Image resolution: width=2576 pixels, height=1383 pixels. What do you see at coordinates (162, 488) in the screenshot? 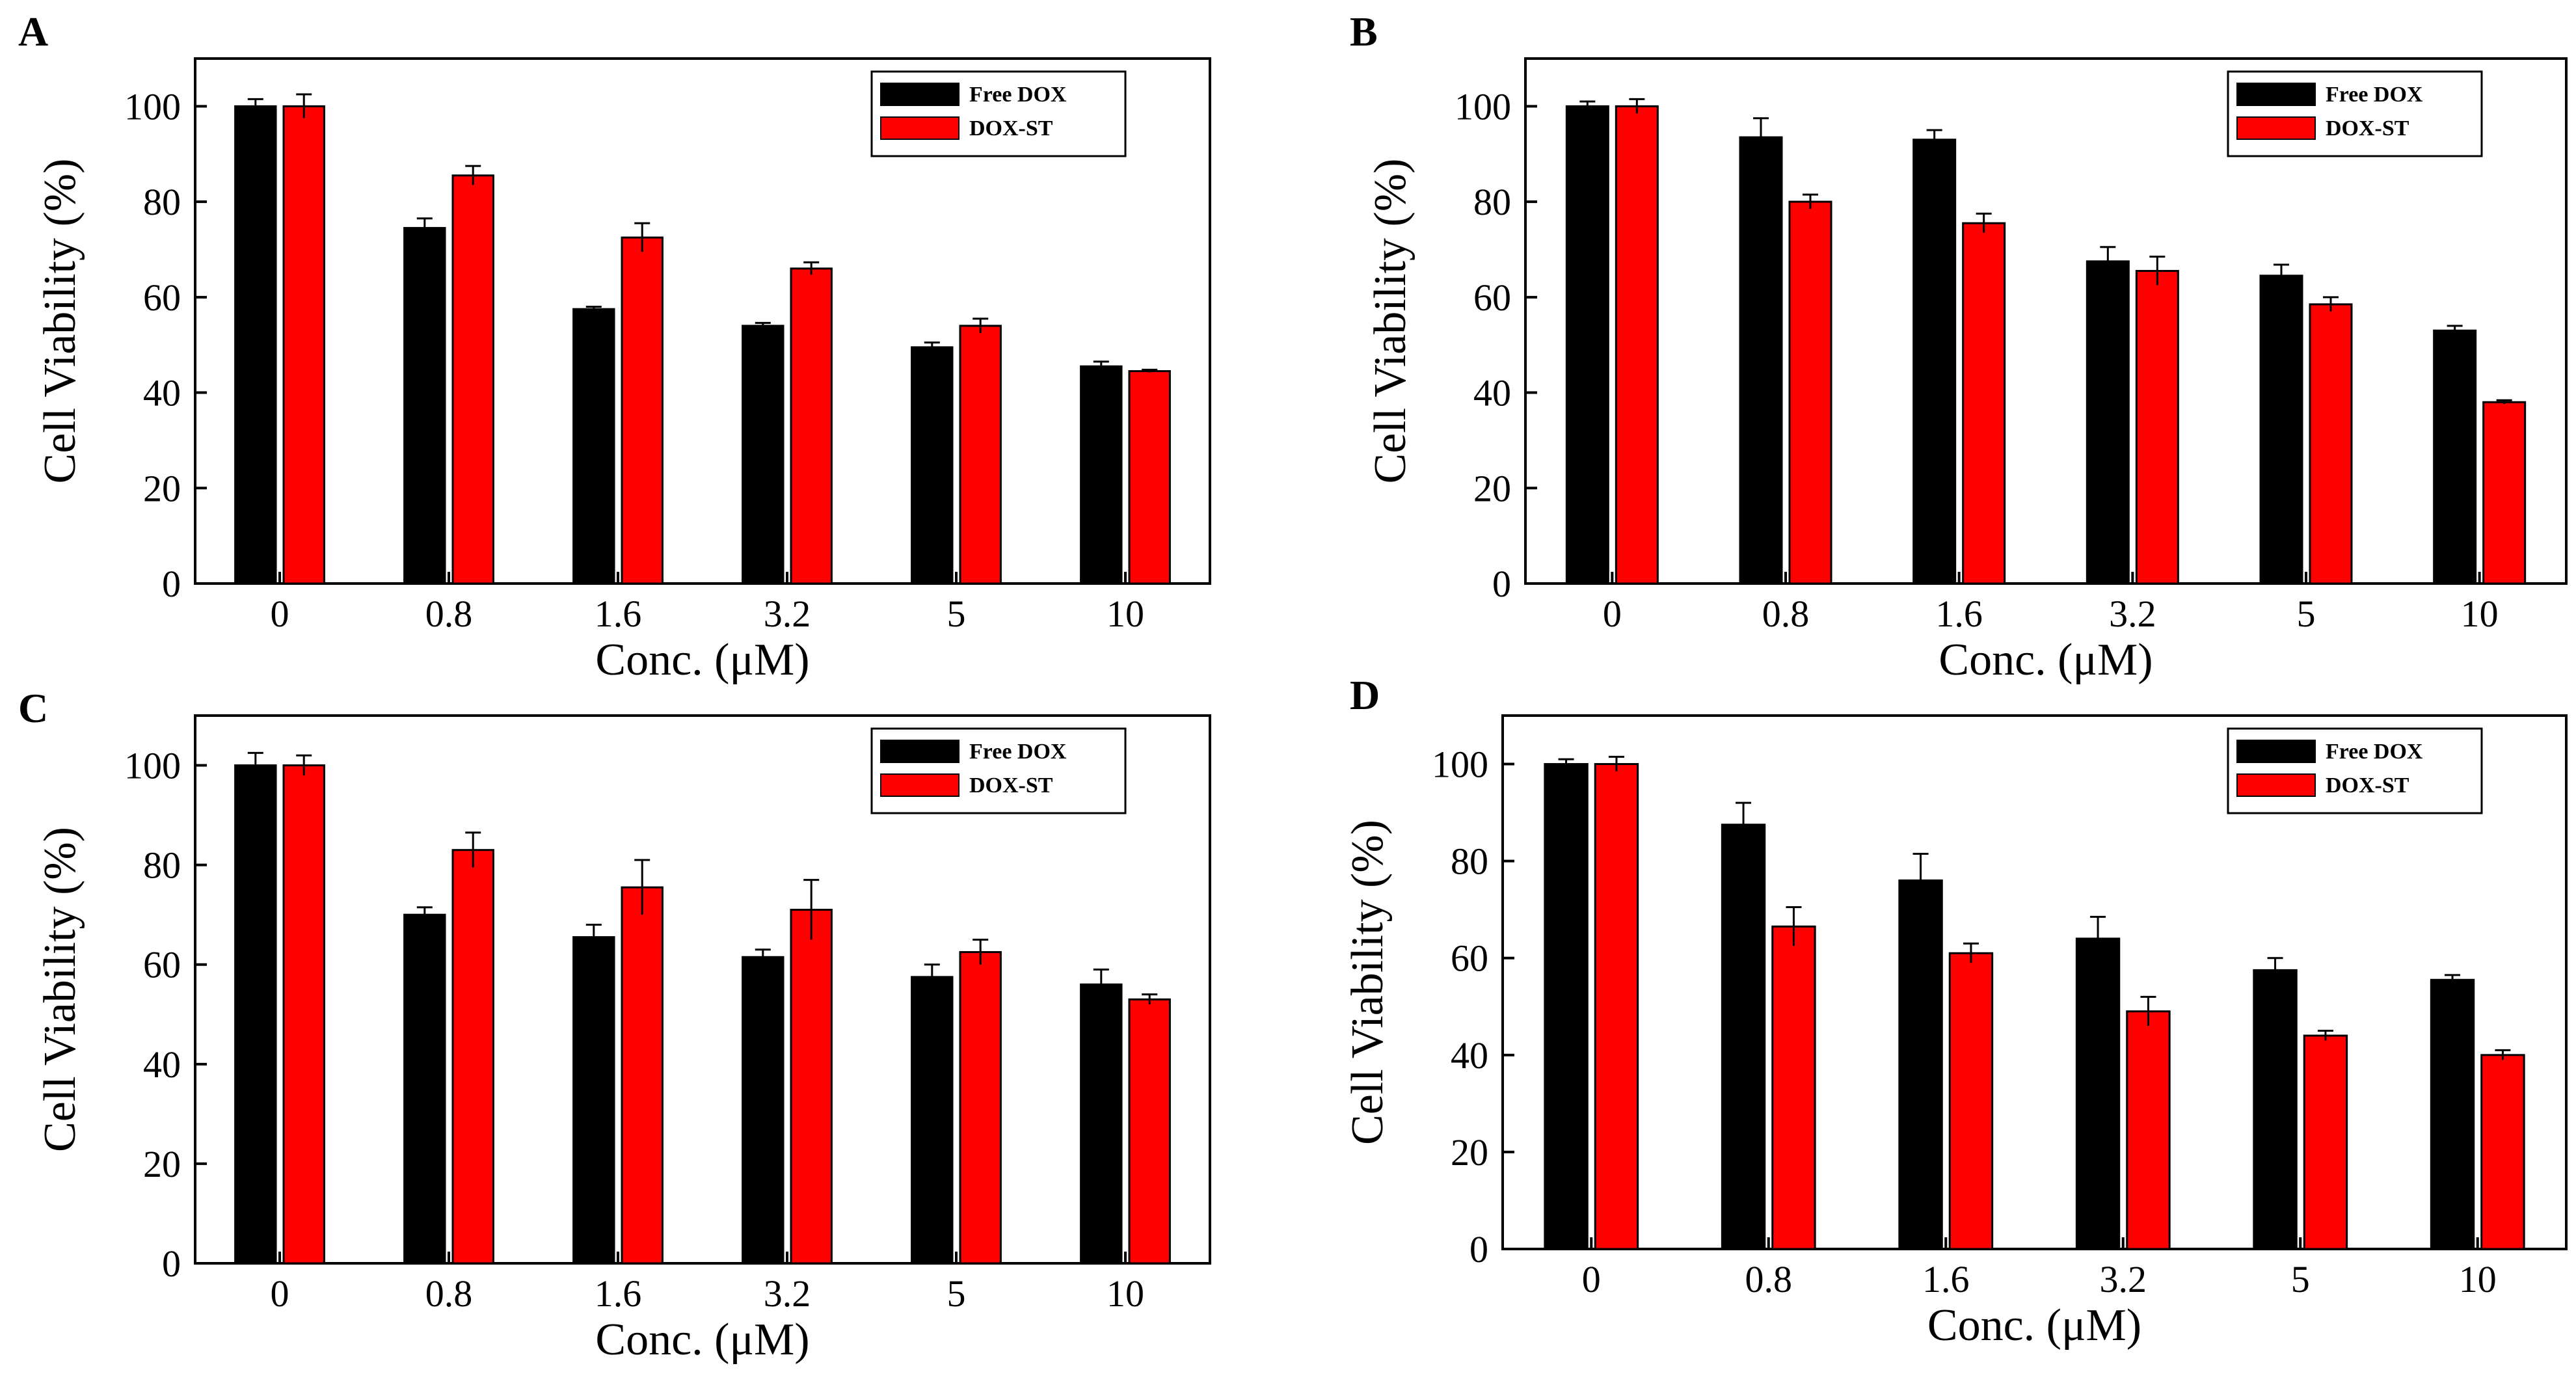
I see `y-tick-label: 20` at bounding box center [162, 488].